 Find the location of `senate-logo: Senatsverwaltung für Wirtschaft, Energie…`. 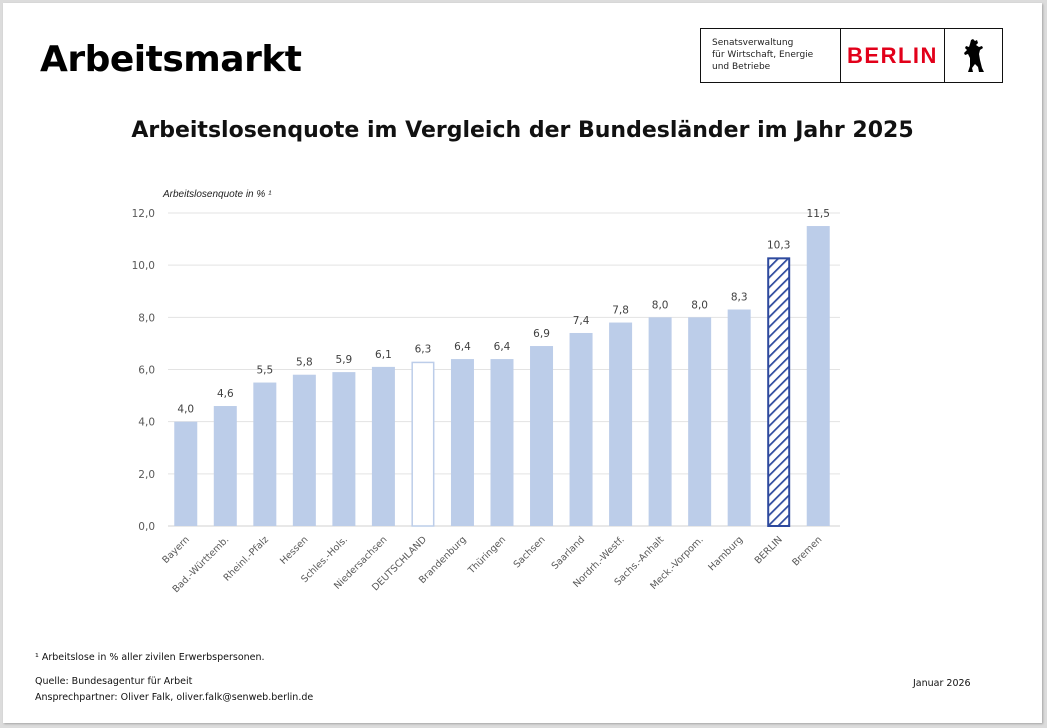

senate-logo: Senatsverwaltung für Wirtschaft, Energie… is located at coordinates (851, 55).